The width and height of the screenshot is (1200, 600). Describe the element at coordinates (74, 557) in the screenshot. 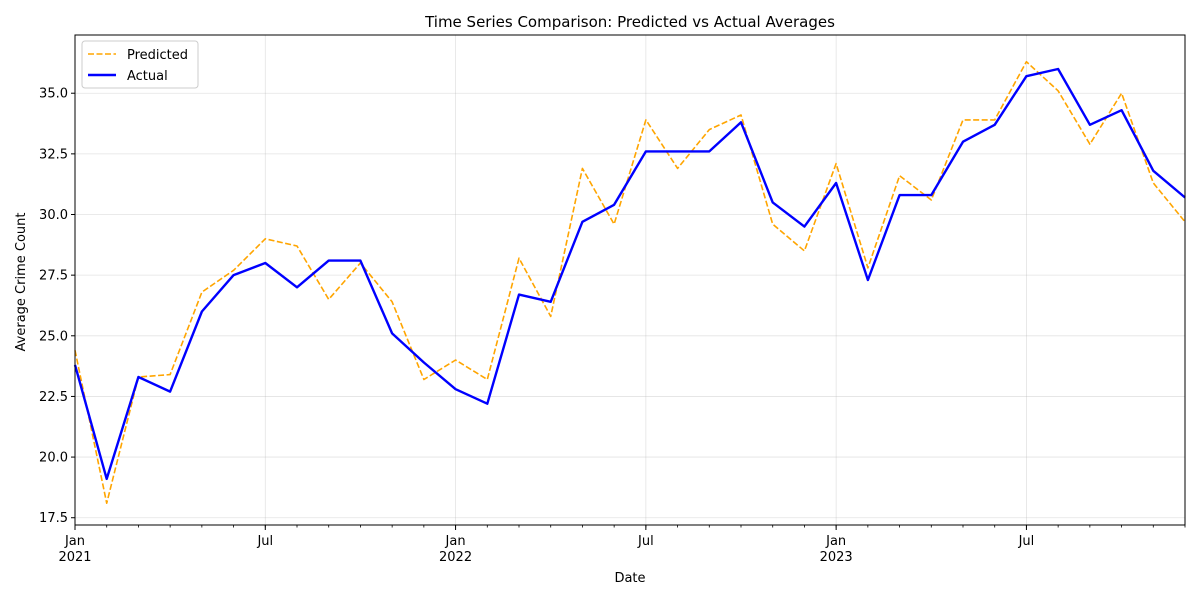

I see `x-tick-year-label: 2021` at that location.